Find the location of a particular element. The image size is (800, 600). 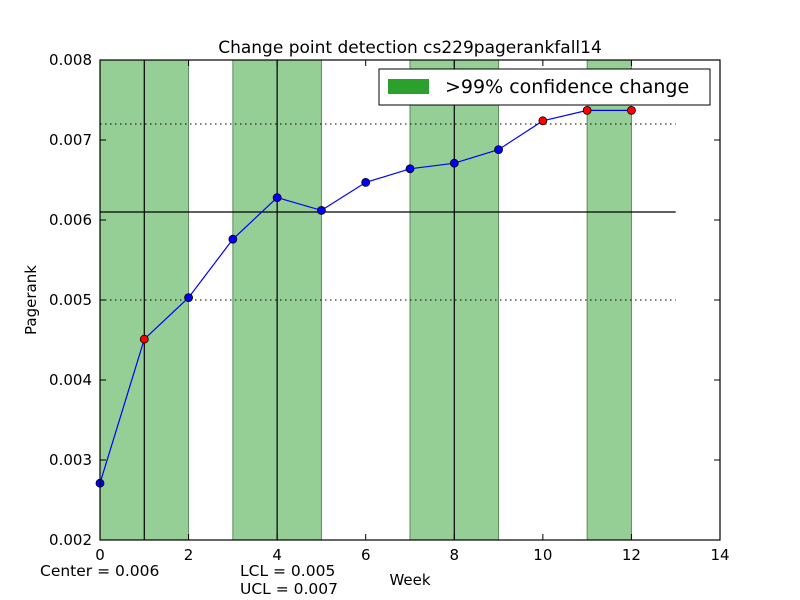

legend-swatch is located at coordinates (408, 86).